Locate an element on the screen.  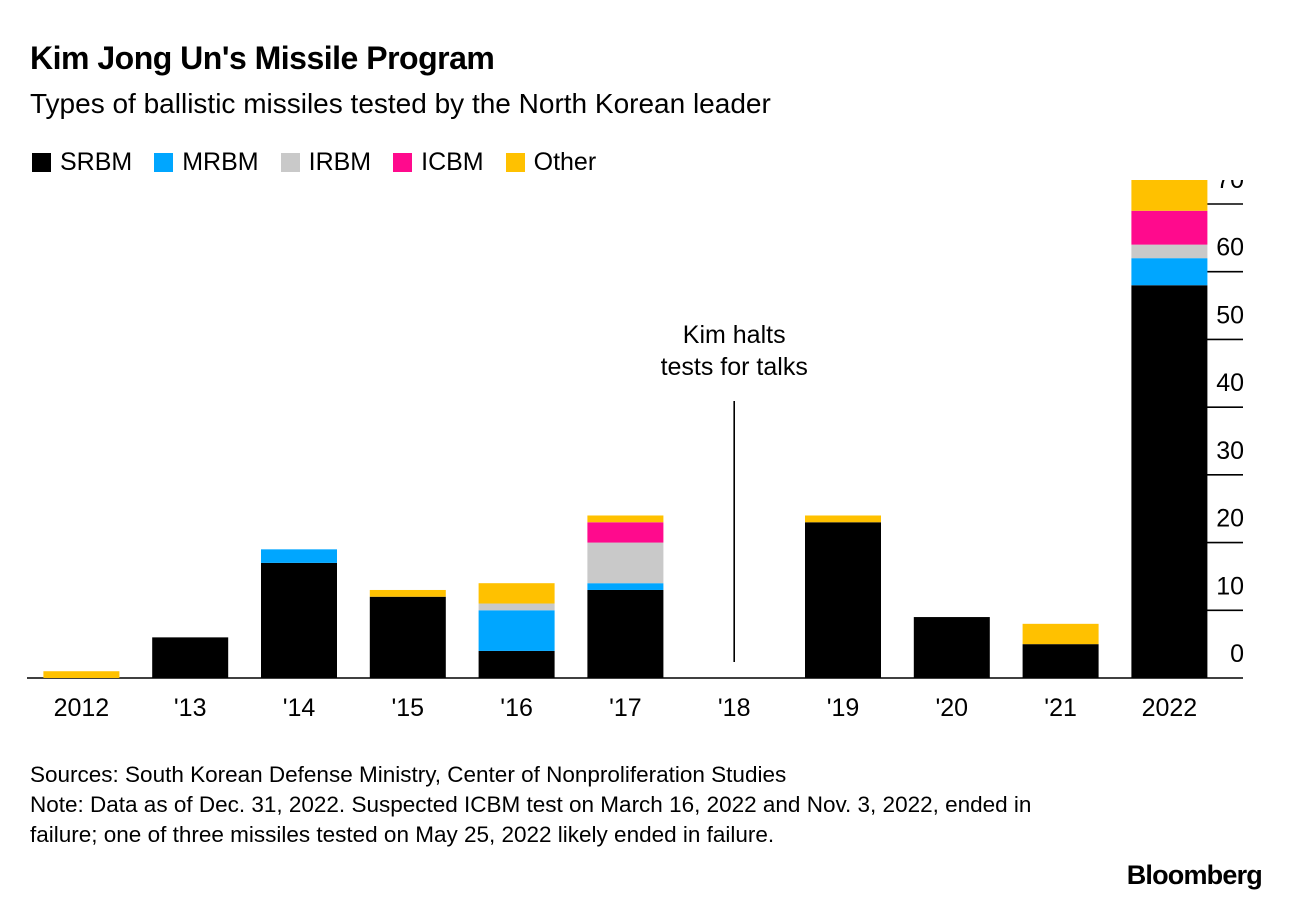
y-tick-label-60: 60 is located at coordinates (1230, 248).